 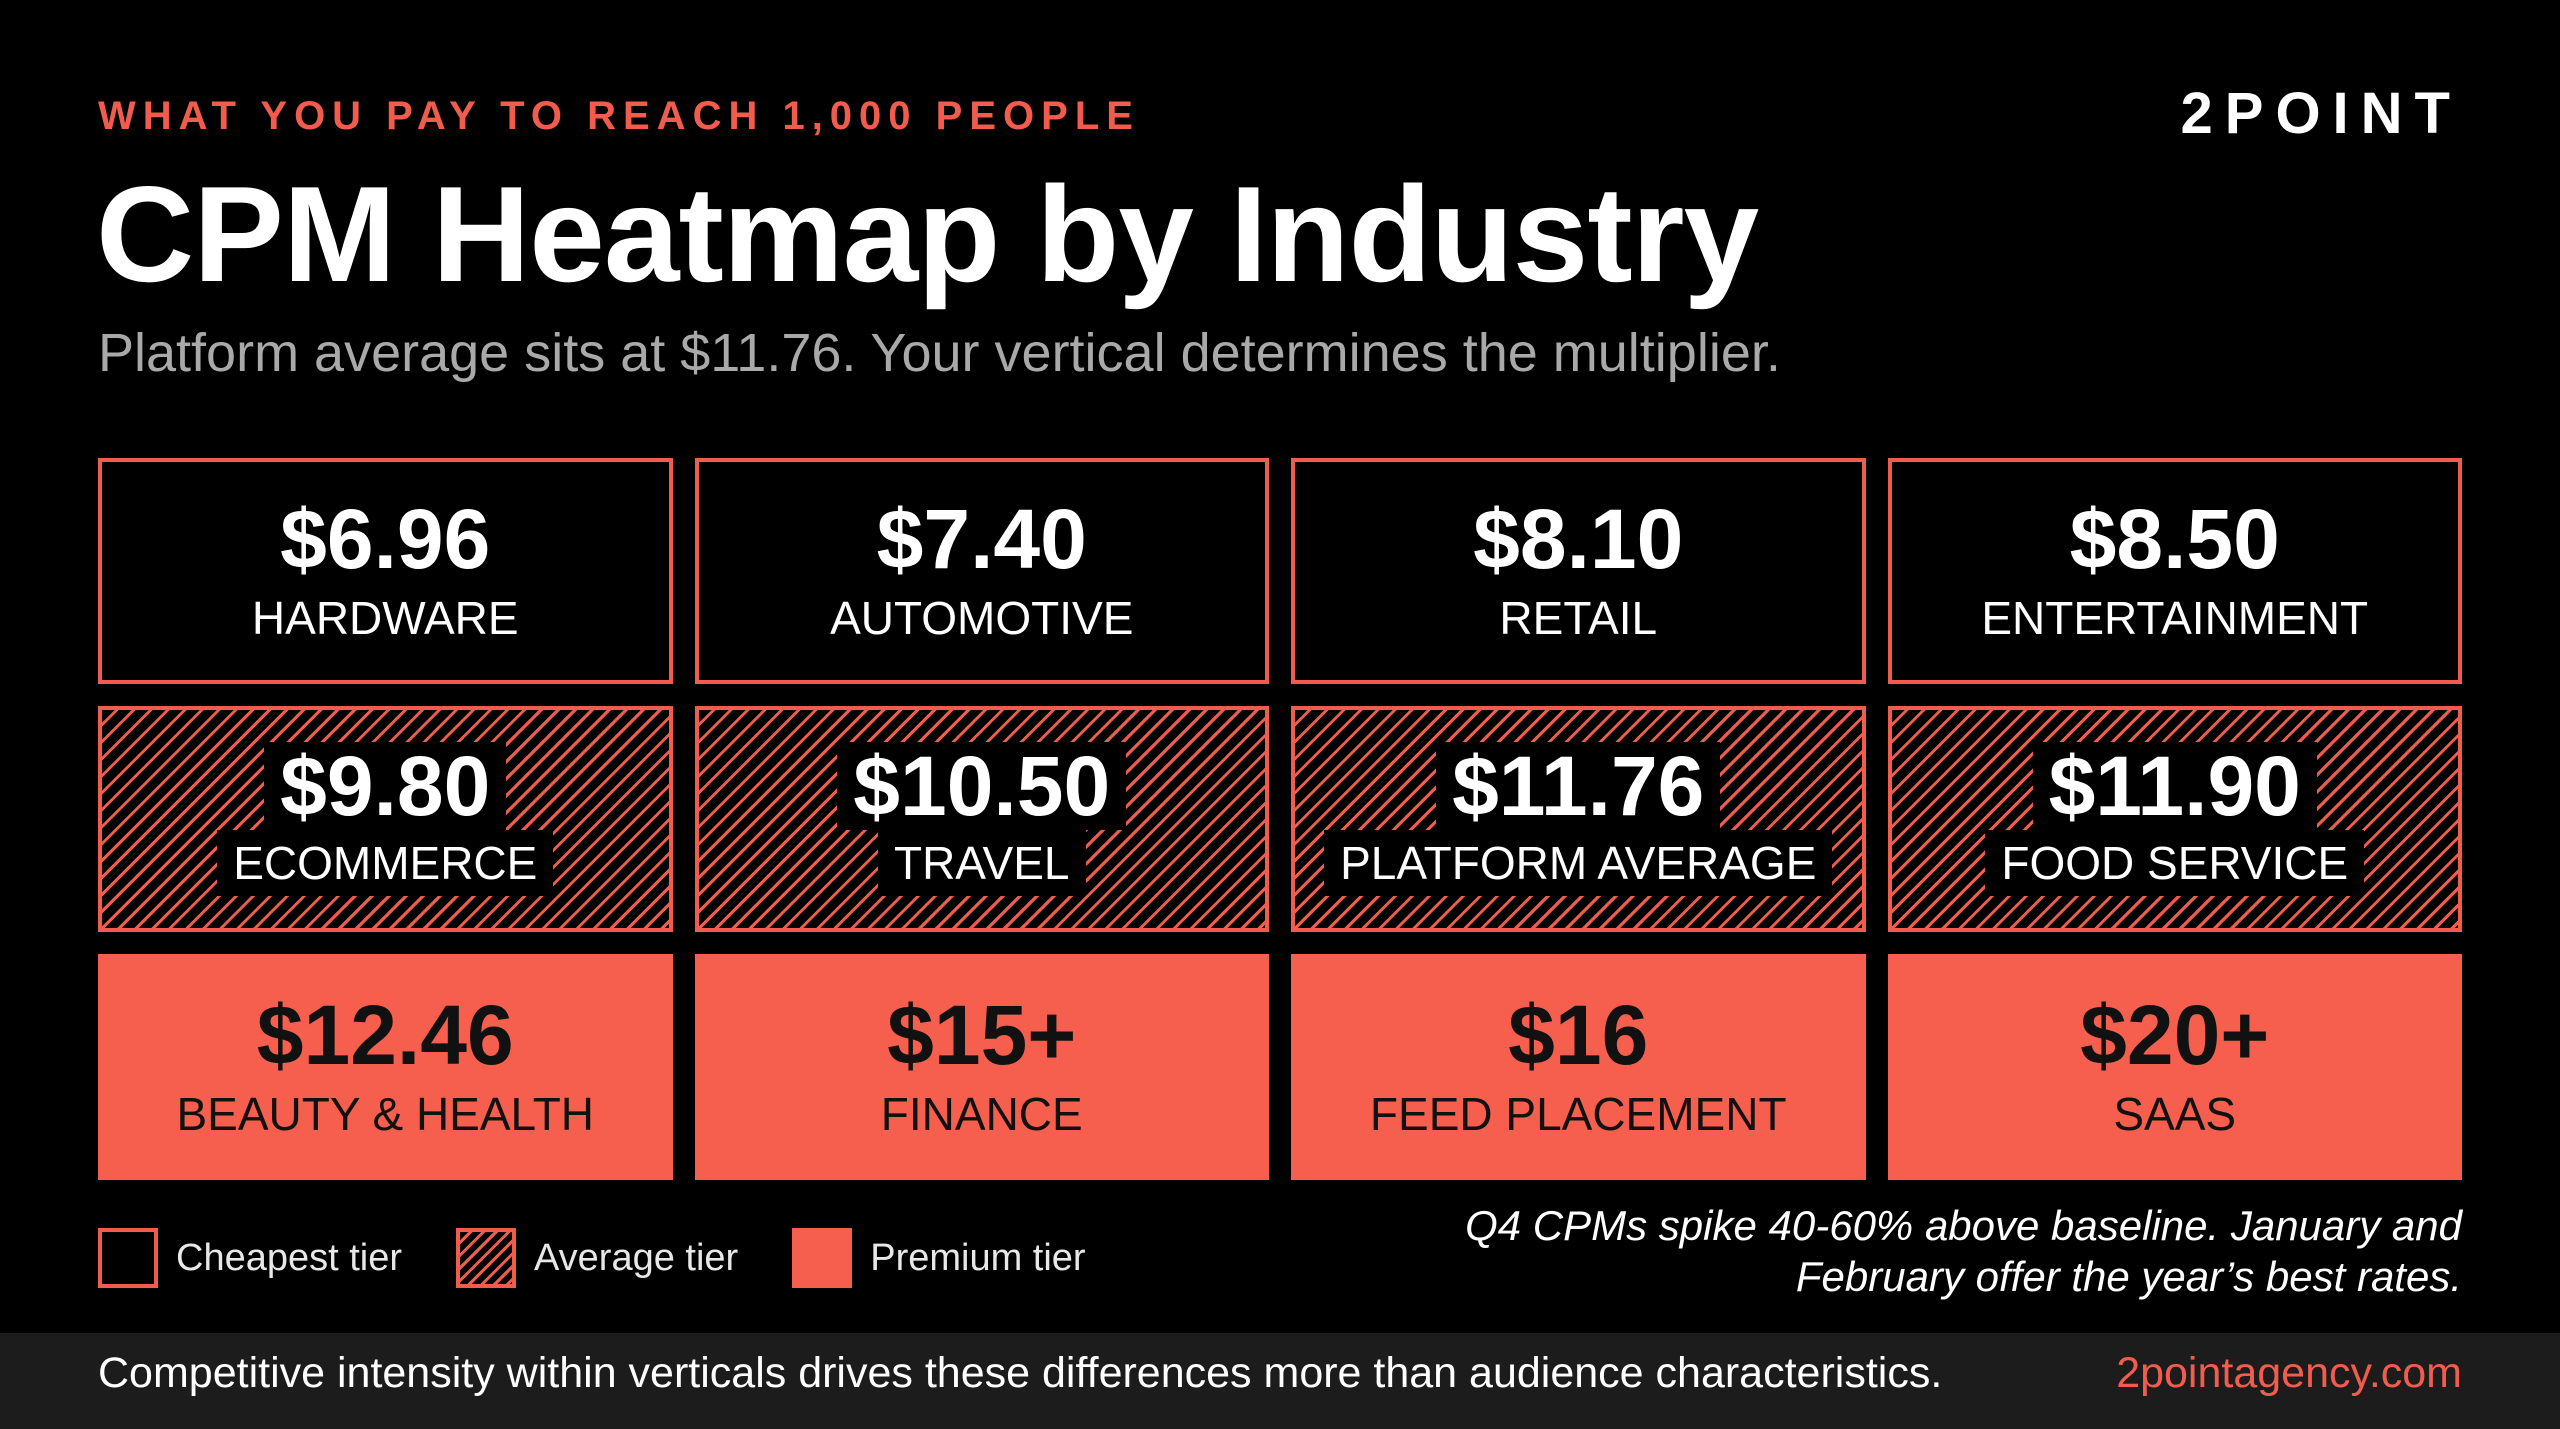 I want to click on cell-value: $12.46, so click(x=385, y=1035).